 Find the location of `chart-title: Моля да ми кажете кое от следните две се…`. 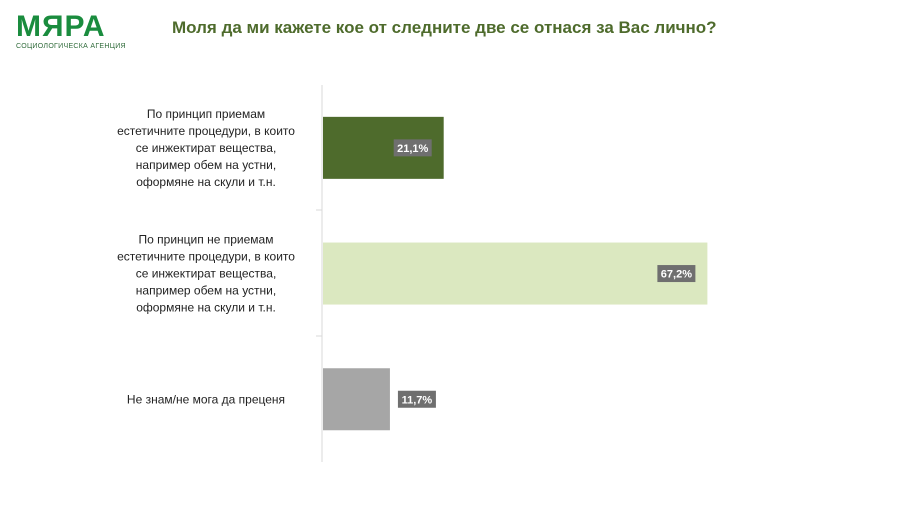

chart-title: Моля да ми кажете кое от следните две се… is located at coordinates (444, 27).